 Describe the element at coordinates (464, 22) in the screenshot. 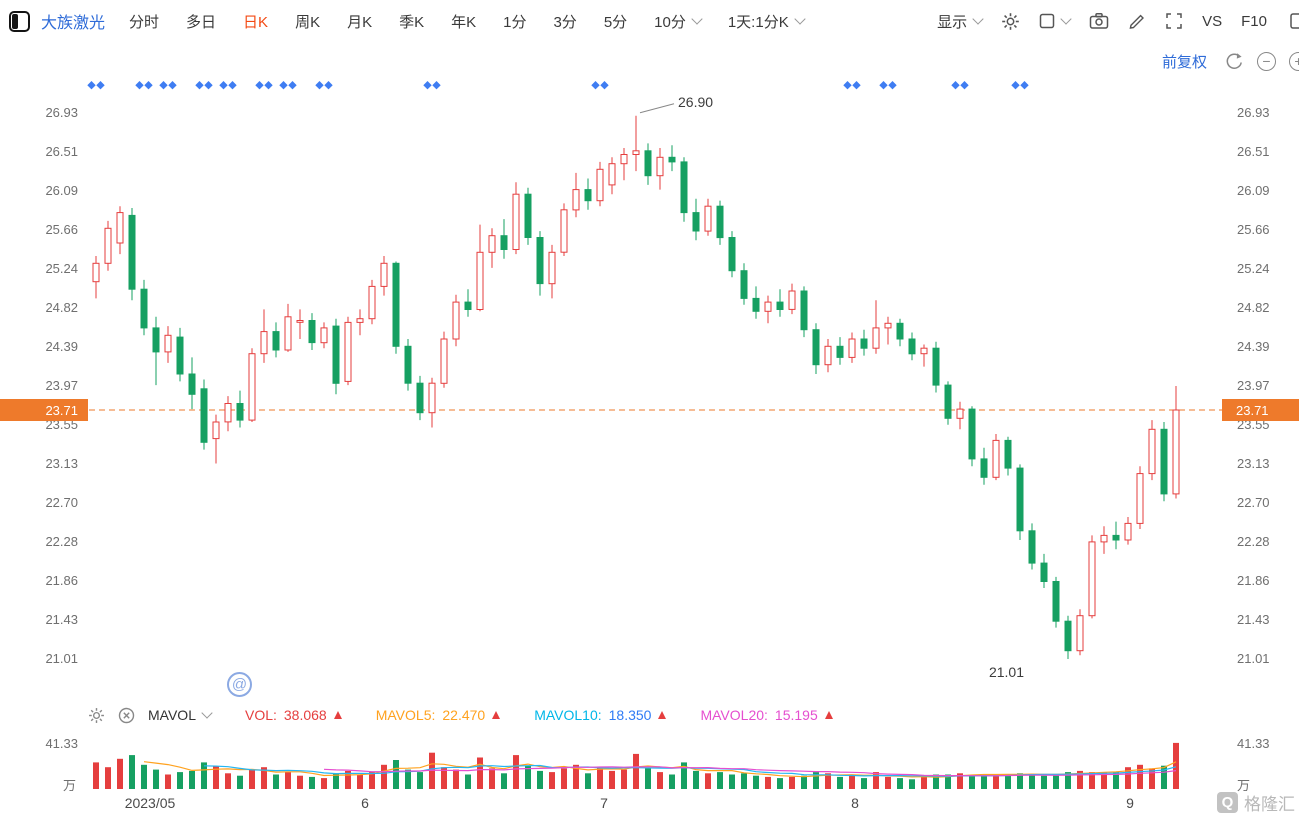

I see `tab-yearly-k: 年K` at that location.